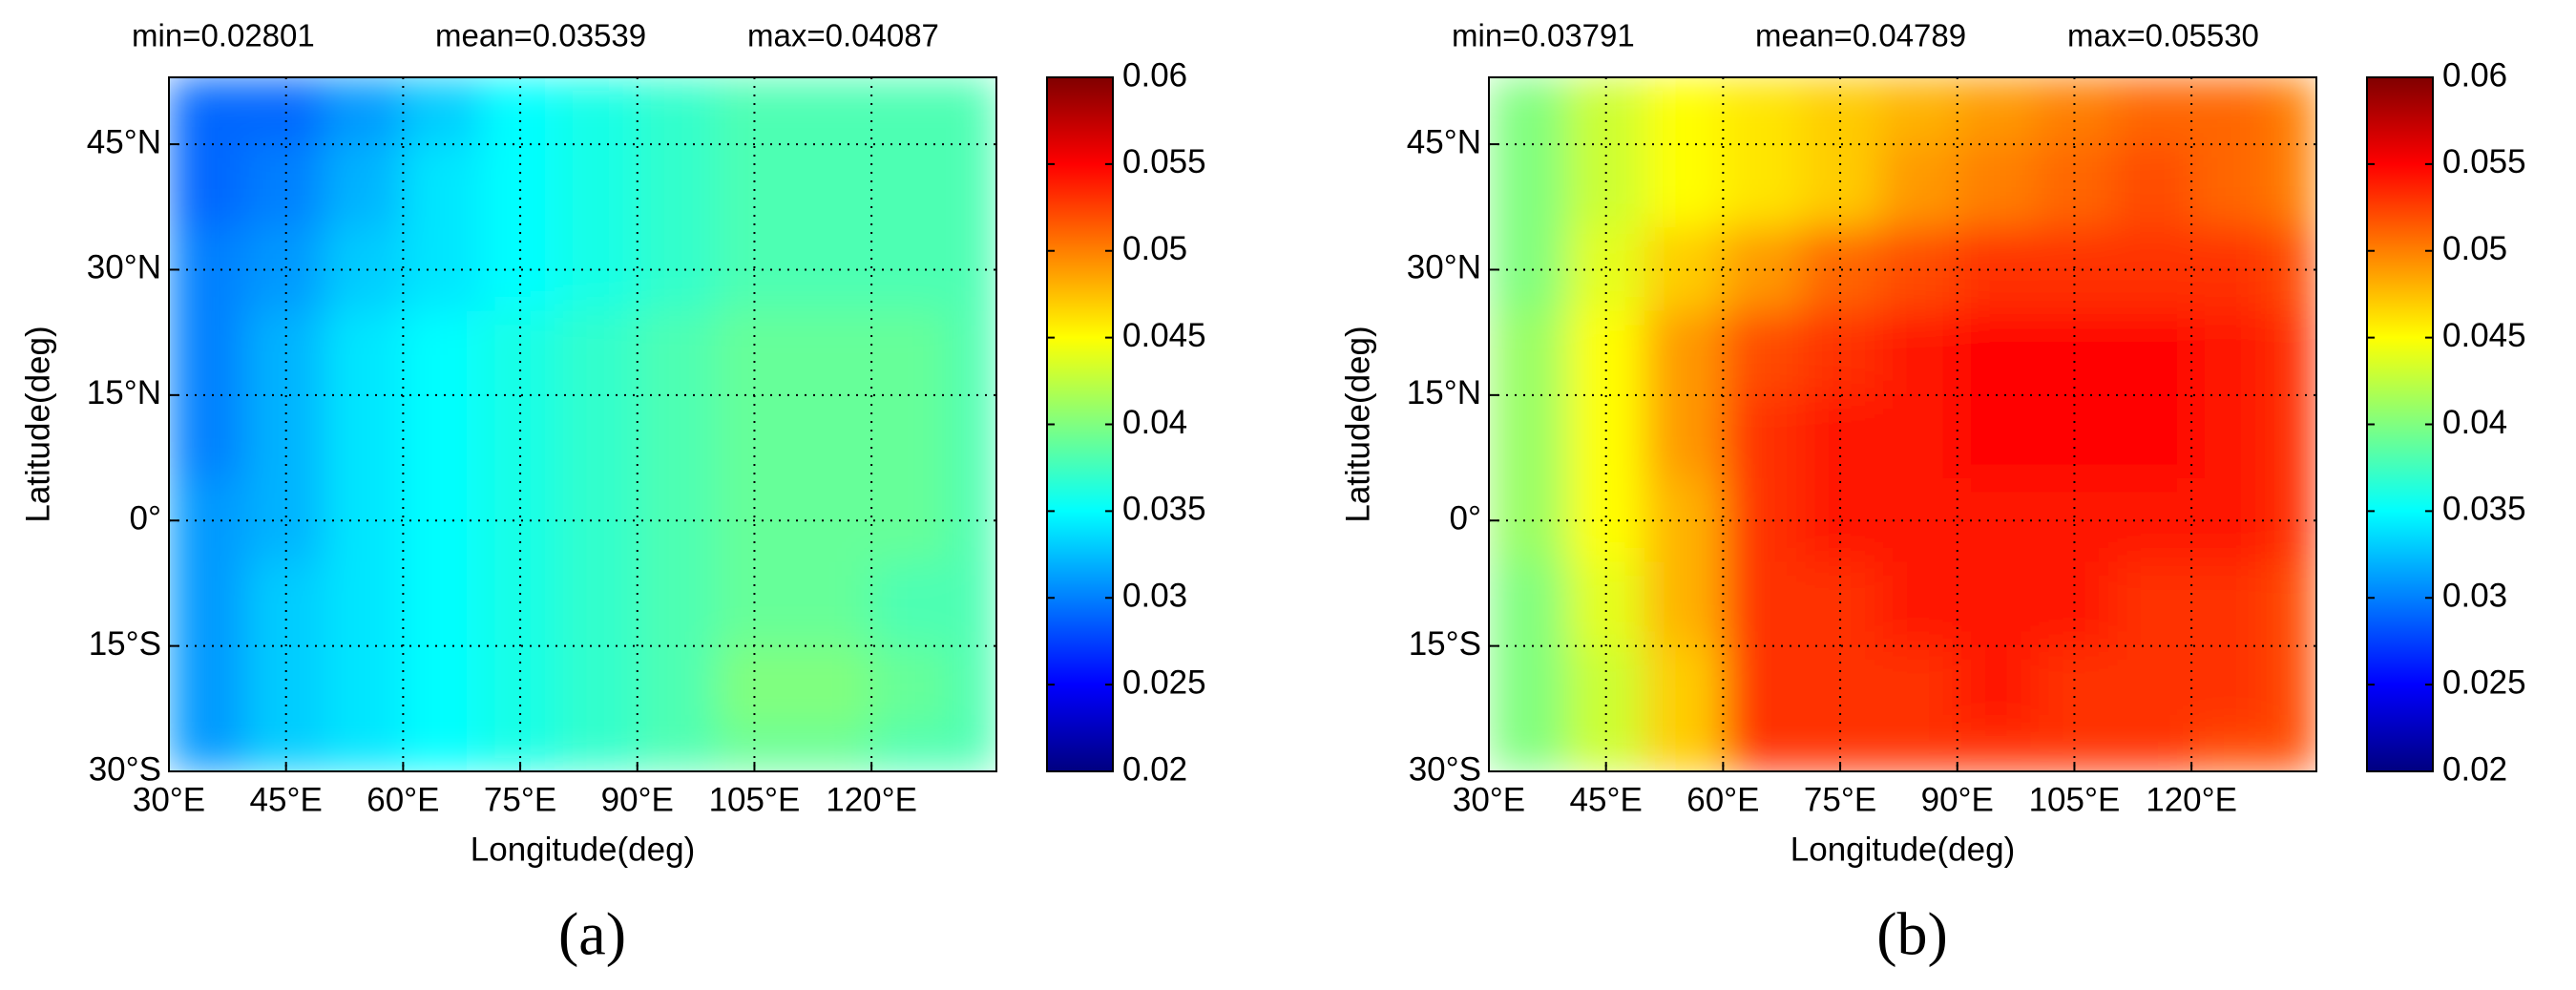  What do you see at coordinates (2484, 682) in the screenshot?
I see `colorbar-tick-label: 0.025` at bounding box center [2484, 682].